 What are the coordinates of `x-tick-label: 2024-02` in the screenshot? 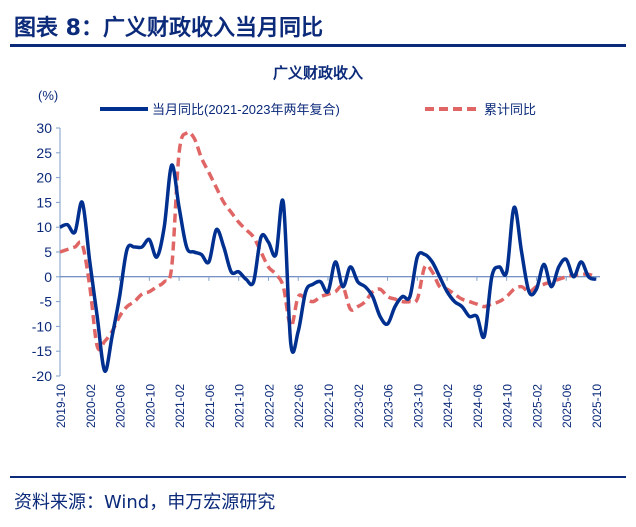 It's located at (448, 406).